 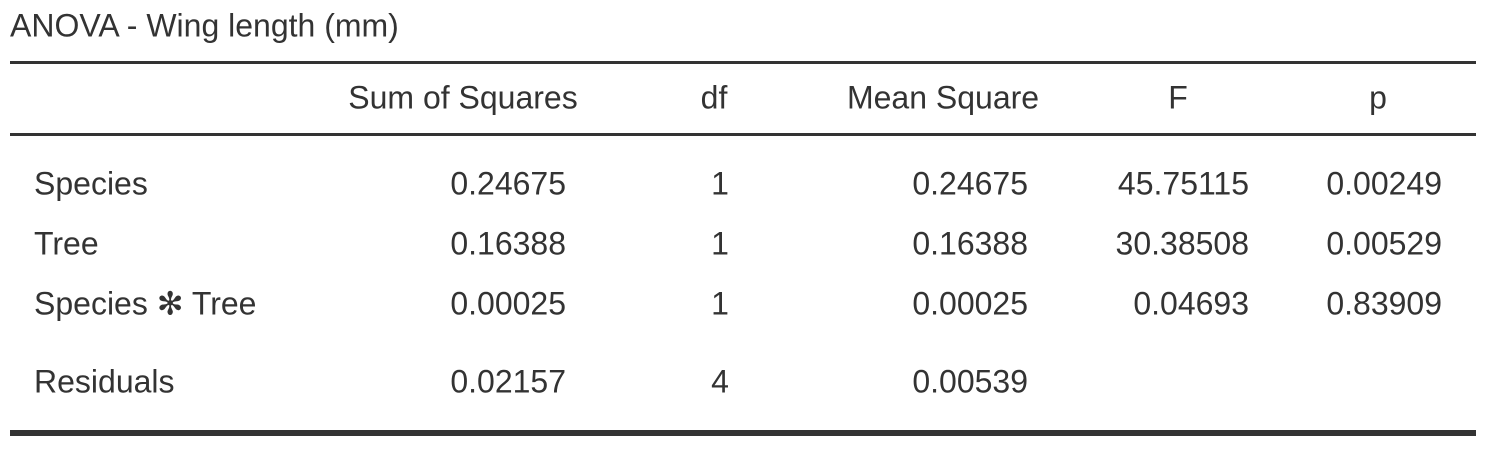 What do you see at coordinates (743, 433) in the screenshot?
I see `bottom-rule` at bounding box center [743, 433].